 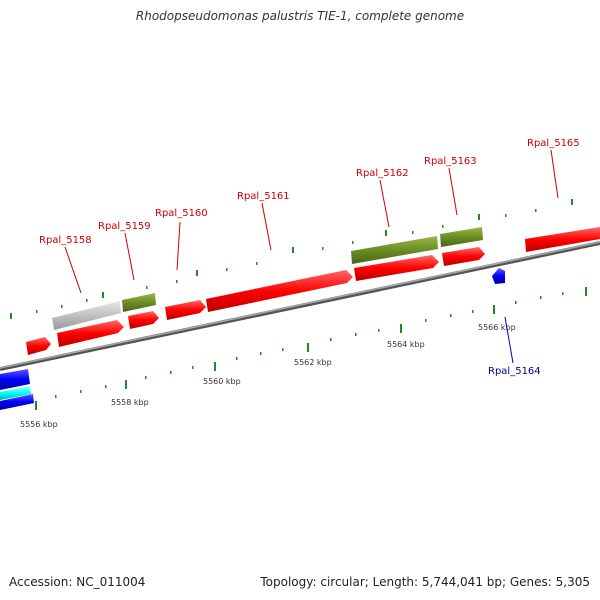 What do you see at coordinates (382, 173) in the screenshot?
I see `gene-label: Rpal_5162` at bounding box center [382, 173].